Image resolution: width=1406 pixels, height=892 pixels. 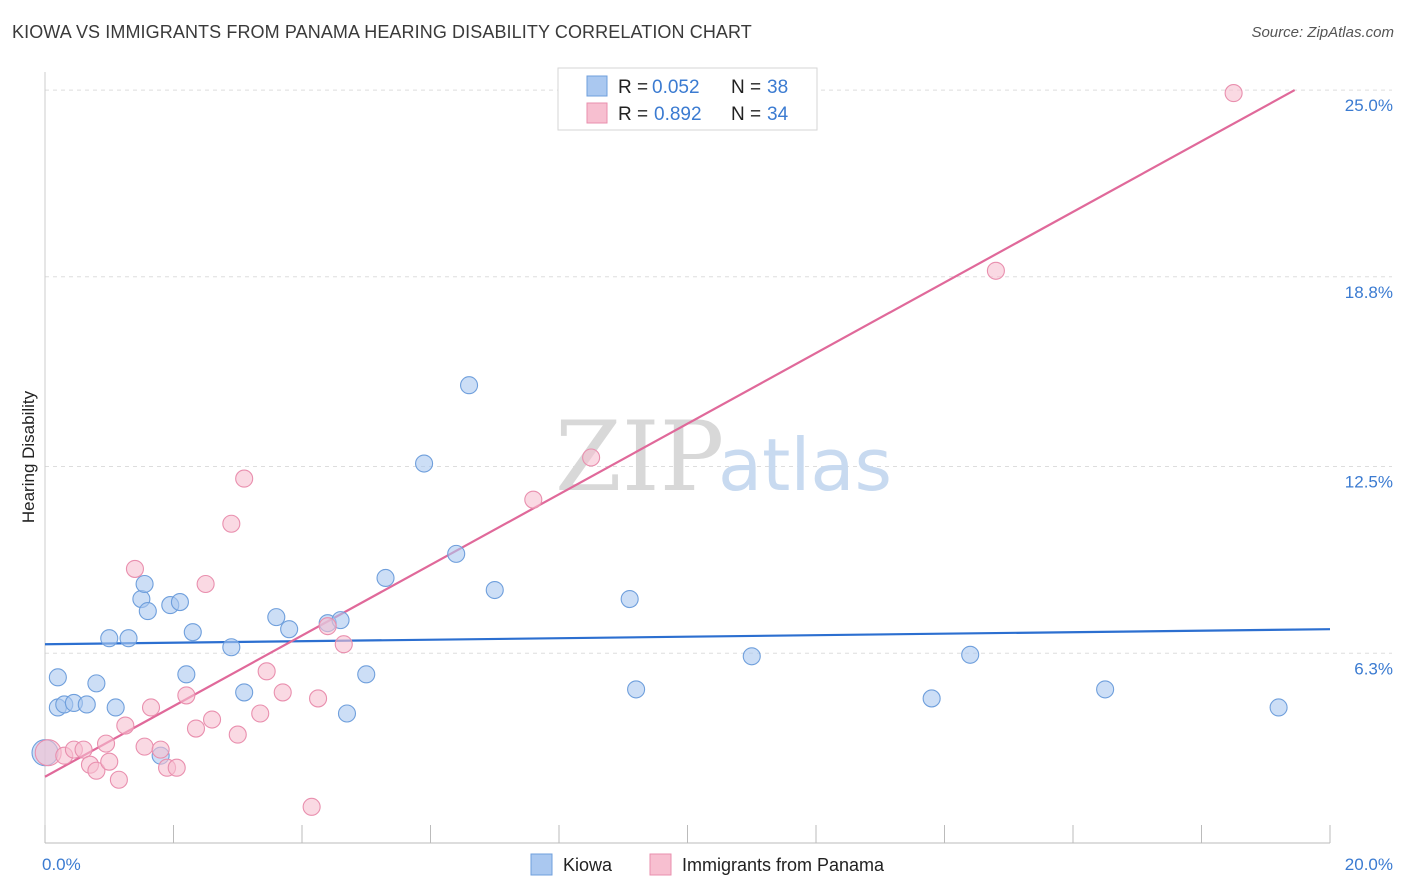 I want to click on bottom-legend-swatch-panama, so click(x=660, y=864).